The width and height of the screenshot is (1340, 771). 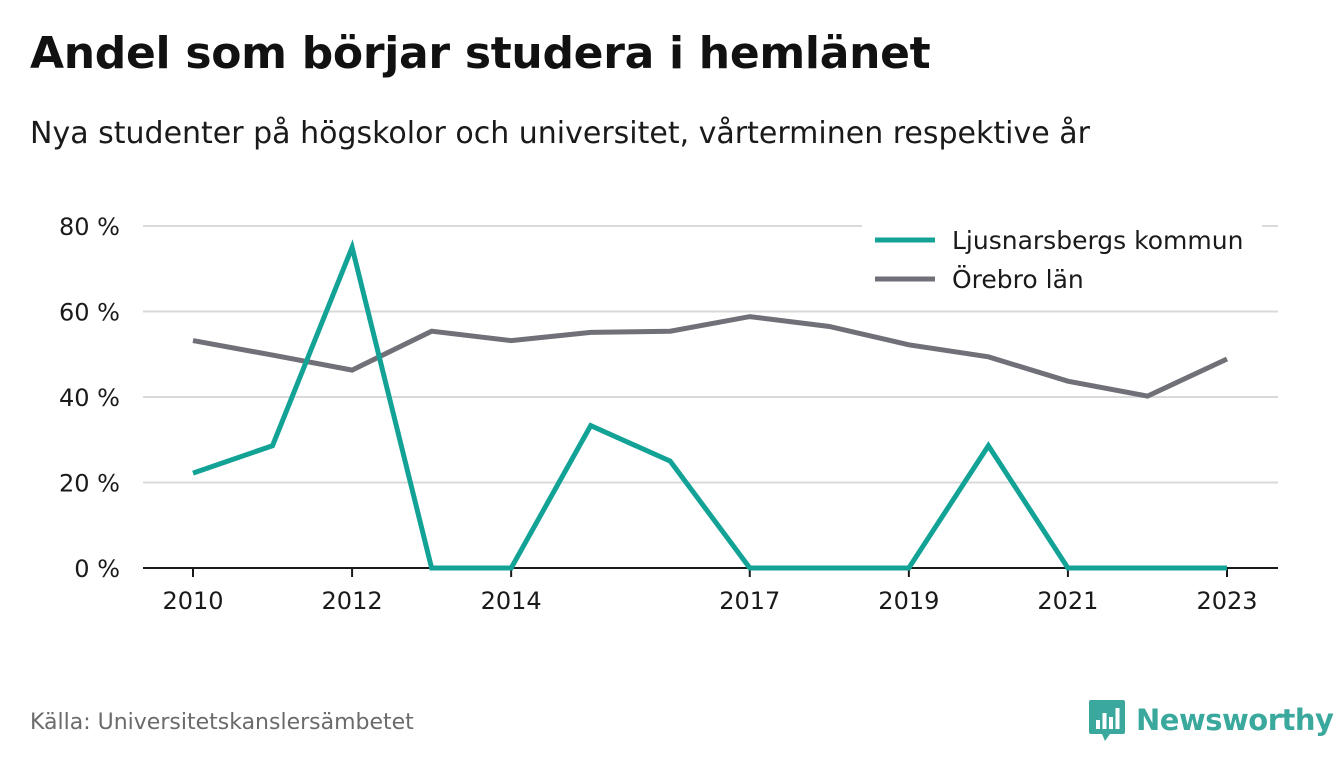 I want to click on y-tick-label: 0 %, so click(x=97, y=569).